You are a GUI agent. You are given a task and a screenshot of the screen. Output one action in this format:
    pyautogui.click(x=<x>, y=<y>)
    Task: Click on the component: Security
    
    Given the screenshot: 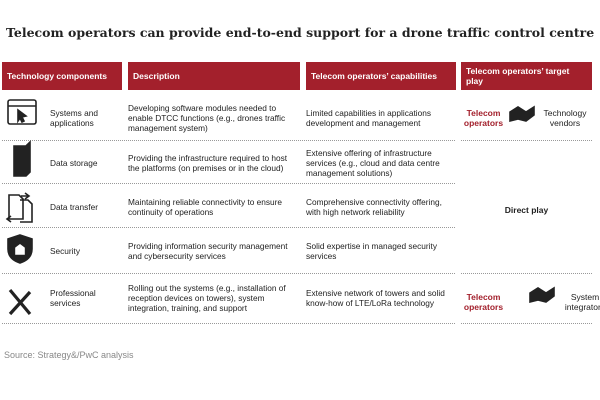 What is the action you would take?
    pyautogui.click(x=85, y=251)
    